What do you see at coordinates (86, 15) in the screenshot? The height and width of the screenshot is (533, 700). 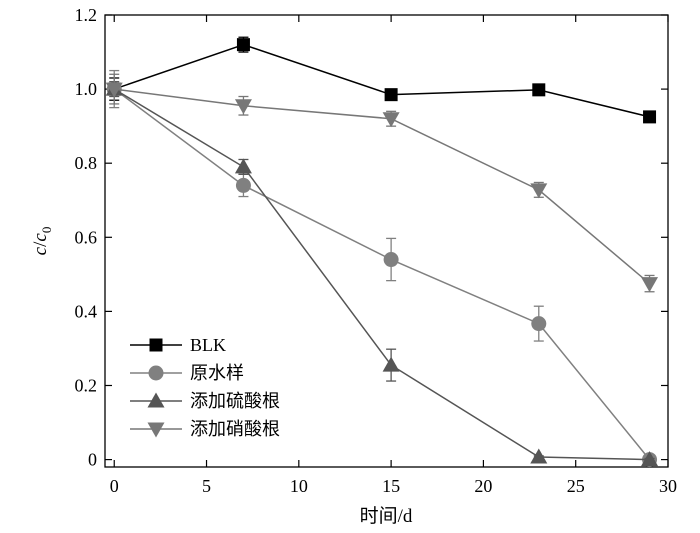 I see `y-tick-label: 1.2` at bounding box center [86, 15].